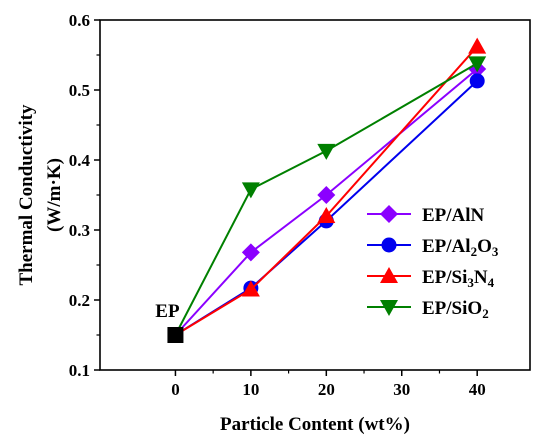 The width and height of the screenshot is (550, 444). Describe the element at coordinates (175, 389) in the screenshot. I see `x-tick-label: 0` at that location.